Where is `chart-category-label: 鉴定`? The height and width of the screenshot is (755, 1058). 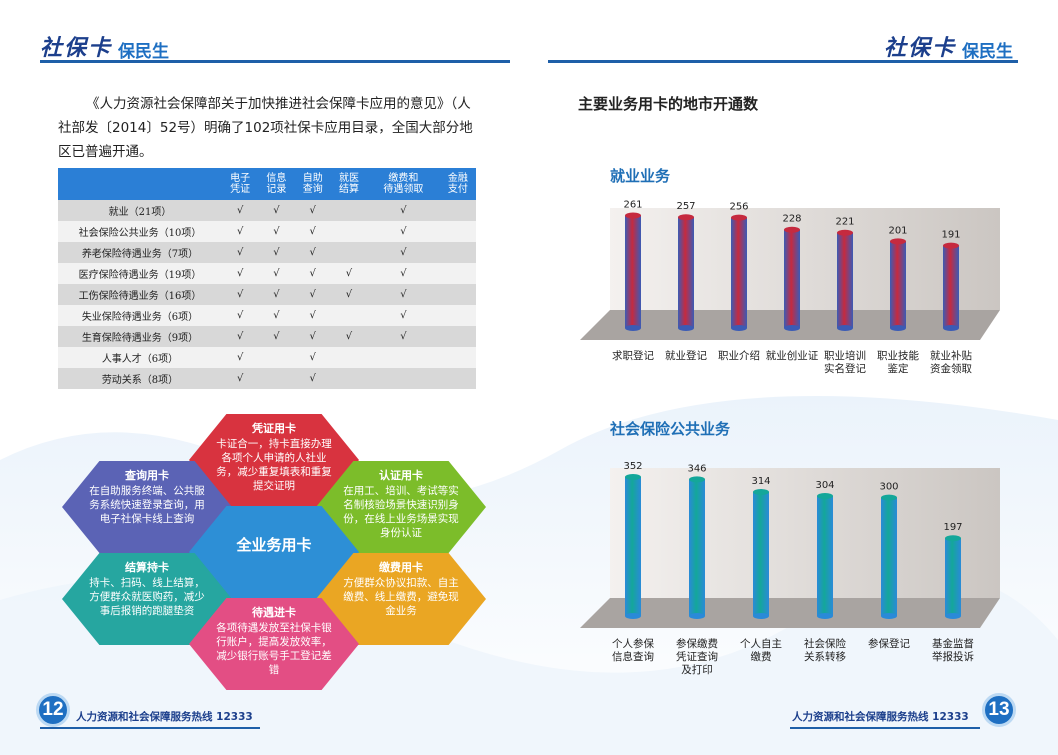
chart-category-label: 鉴定 is located at coordinates (898, 368).